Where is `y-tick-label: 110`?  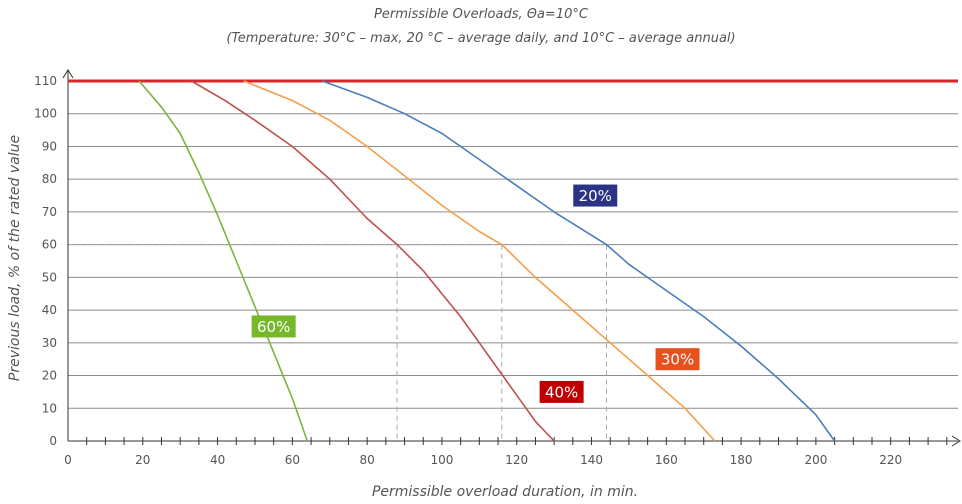 y-tick-label: 110 is located at coordinates (45, 81).